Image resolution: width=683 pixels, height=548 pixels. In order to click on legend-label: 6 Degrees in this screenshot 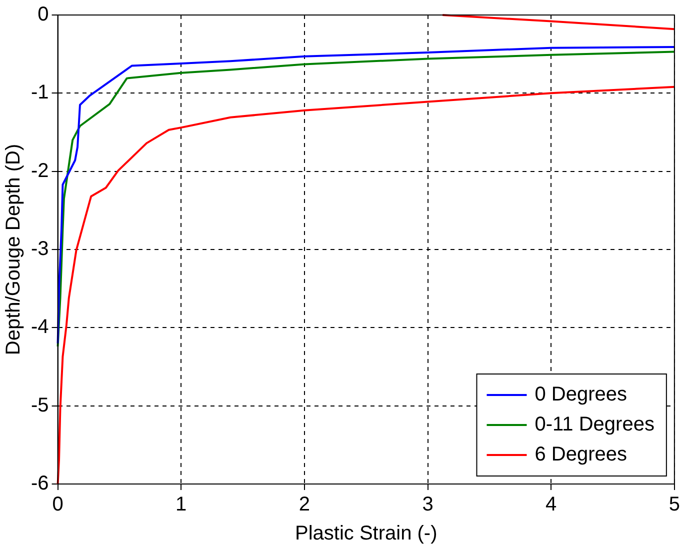, I will do `click(581, 455)`.